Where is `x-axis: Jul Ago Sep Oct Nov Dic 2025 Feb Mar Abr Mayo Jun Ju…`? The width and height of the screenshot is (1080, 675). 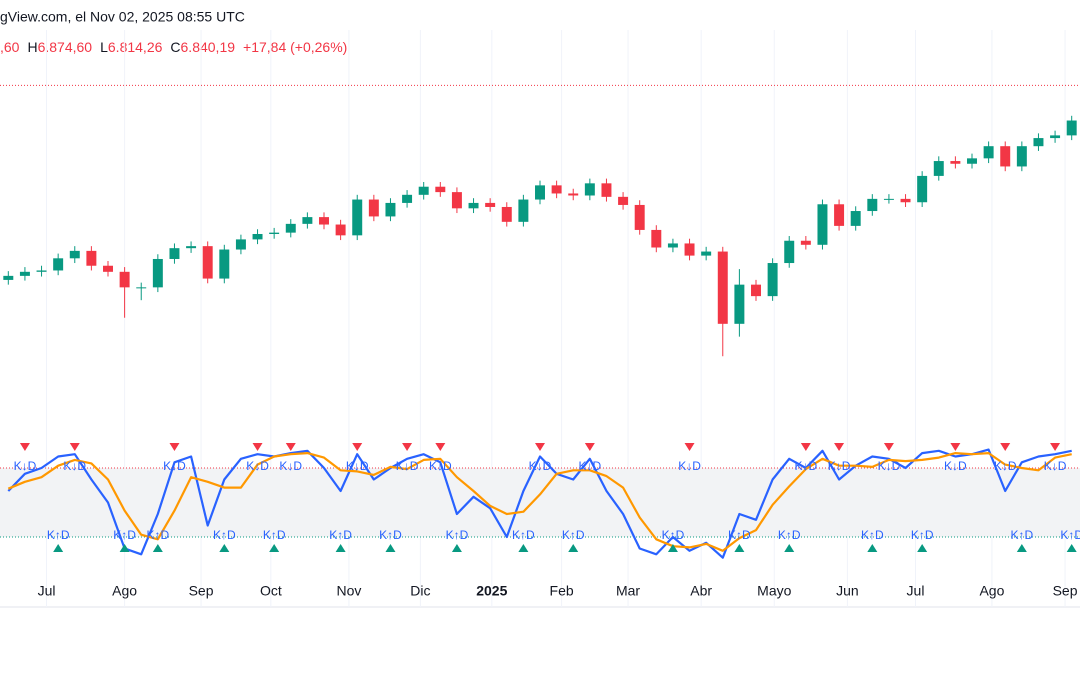 x-axis: Jul Ago Sep Oct Nov Dic 2025 Feb Mar Abr Mayo Jun Ju… is located at coordinates (558, 591).